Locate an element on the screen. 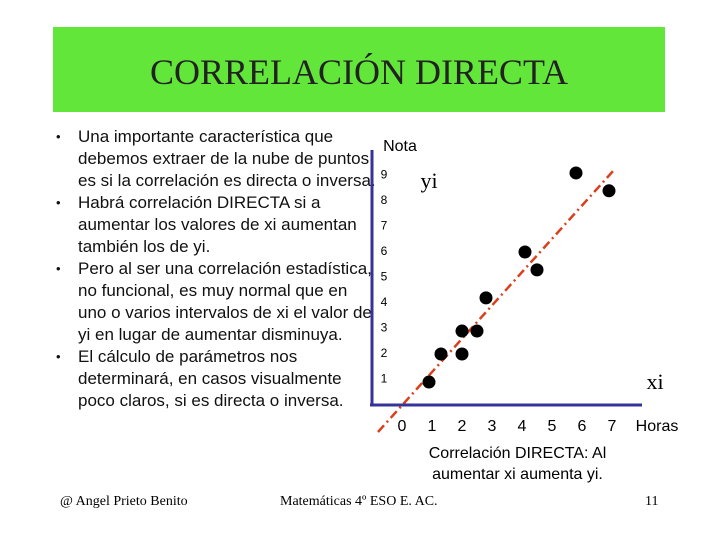  x-axis-label: Horas is located at coordinates (657, 426).